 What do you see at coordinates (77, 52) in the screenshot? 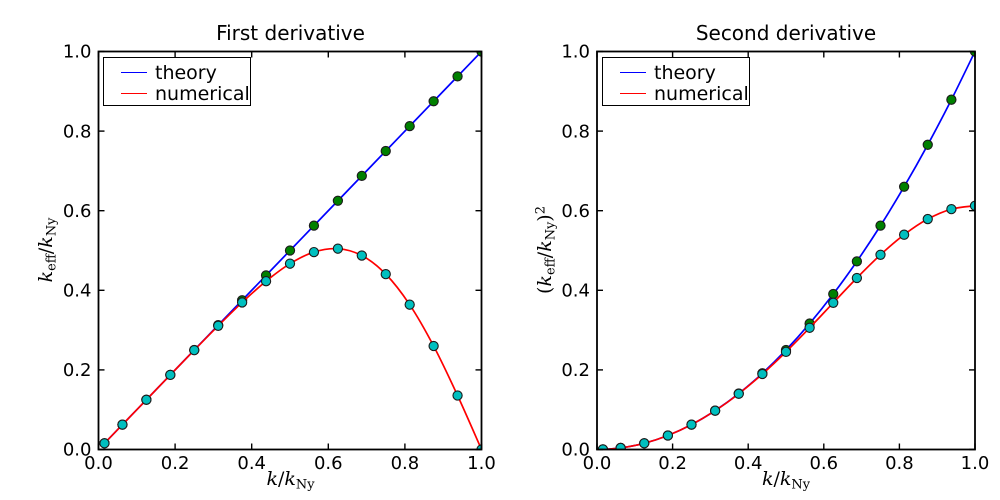
I see `y-tick-label: 1.0` at bounding box center [77, 52].